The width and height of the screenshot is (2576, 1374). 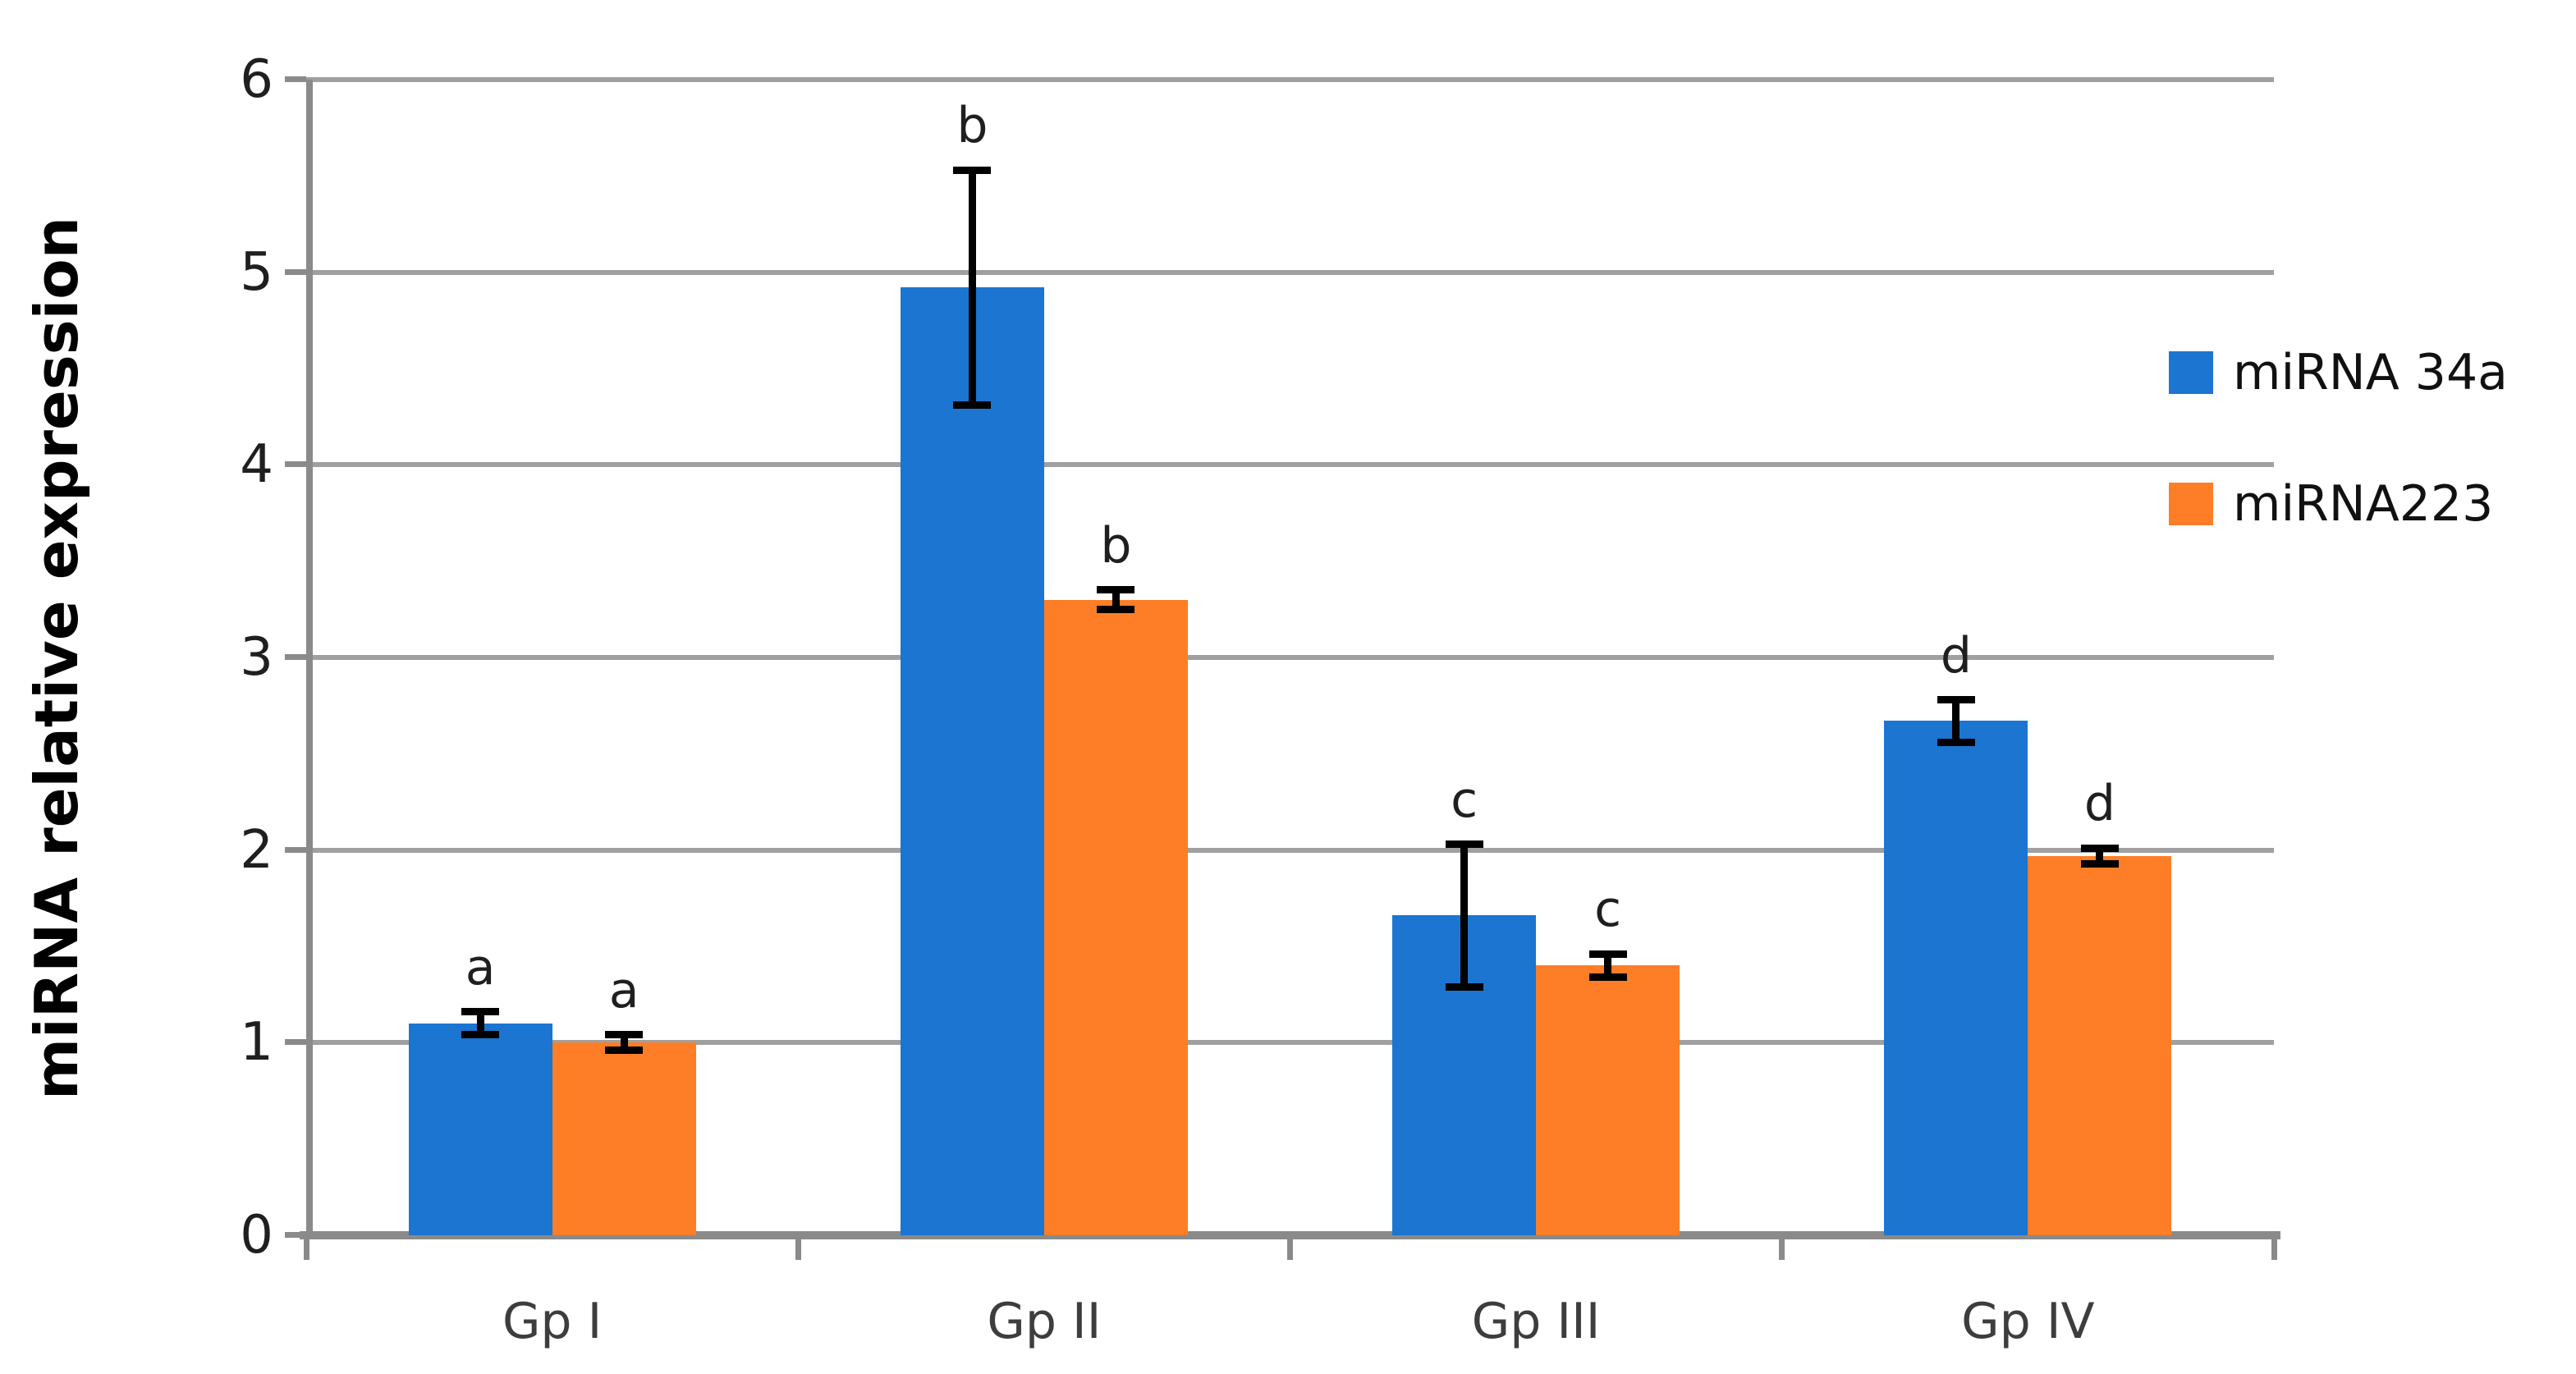 What do you see at coordinates (2028, 1321) in the screenshot?
I see `x-category-label-gp-iv: Gp IV` at bounding box center [2028, 1321].